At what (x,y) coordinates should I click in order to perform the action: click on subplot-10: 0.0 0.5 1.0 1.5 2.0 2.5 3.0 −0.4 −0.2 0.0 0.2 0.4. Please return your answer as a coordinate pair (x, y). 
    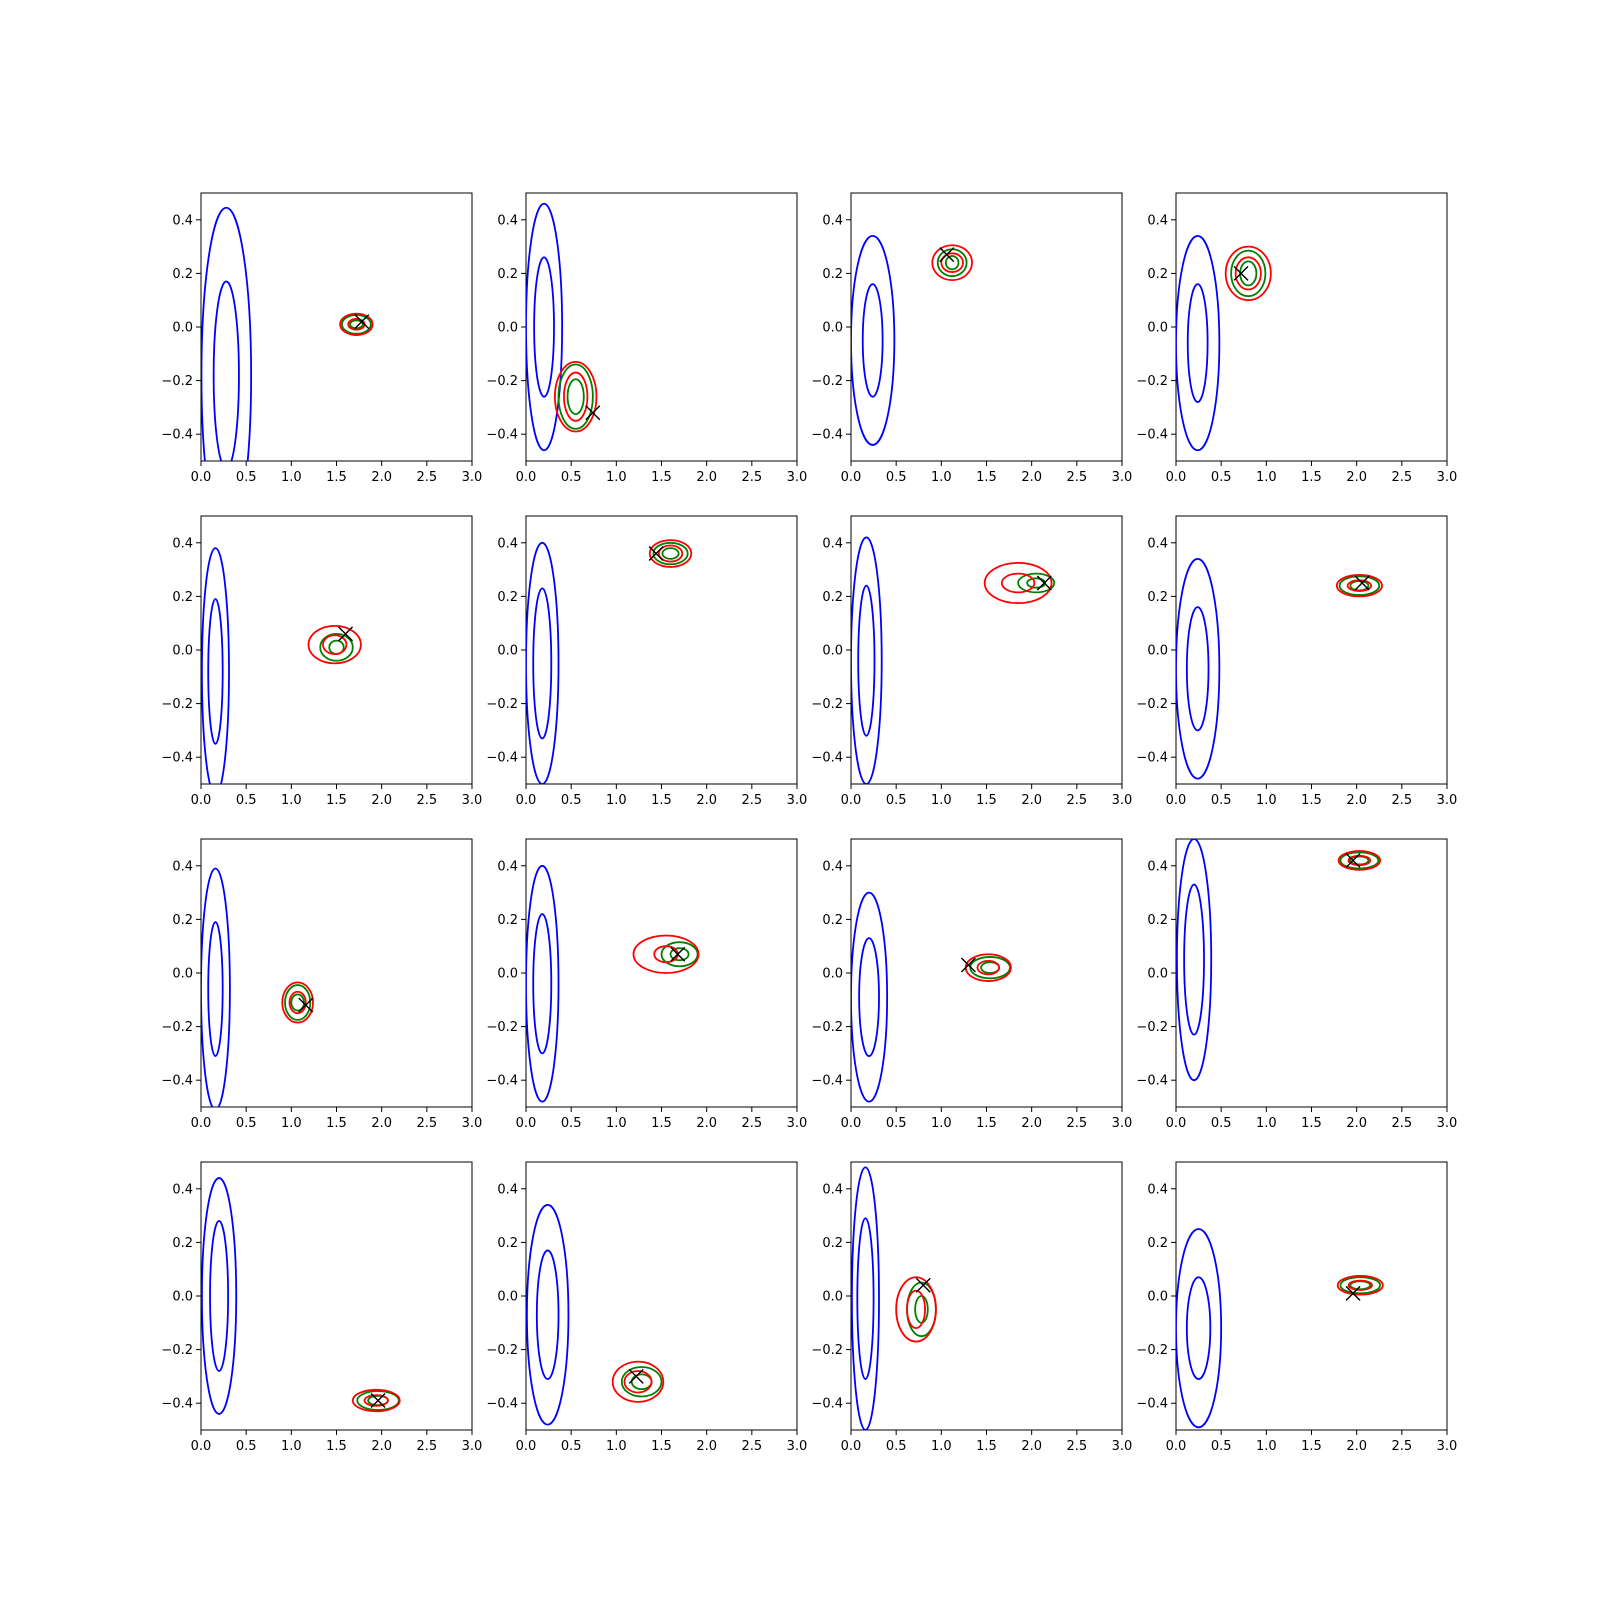
    Looking at the image, I should click on (646, 984).